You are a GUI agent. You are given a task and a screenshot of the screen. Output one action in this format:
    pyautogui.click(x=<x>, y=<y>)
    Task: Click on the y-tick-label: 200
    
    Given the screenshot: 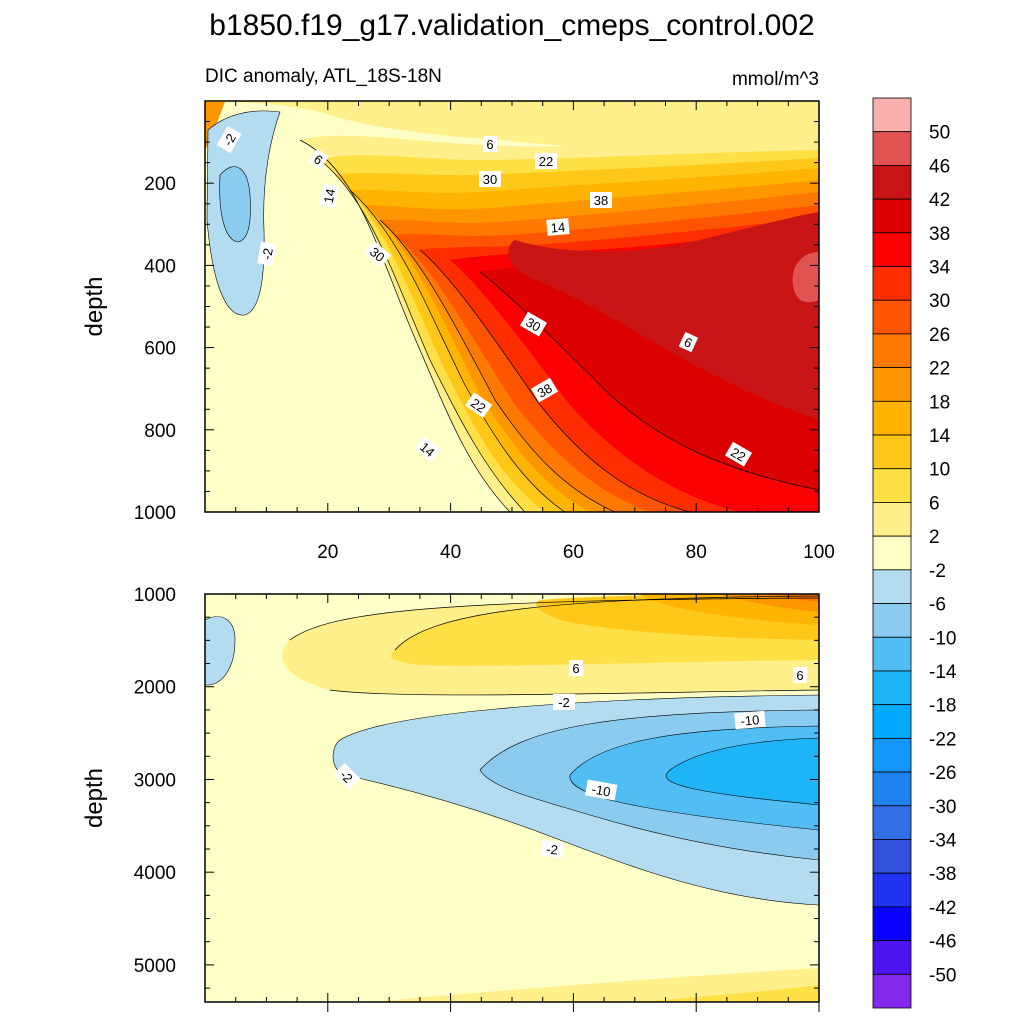 What is the action you would take?
    pyautogui.click(x=160, y=184)
    